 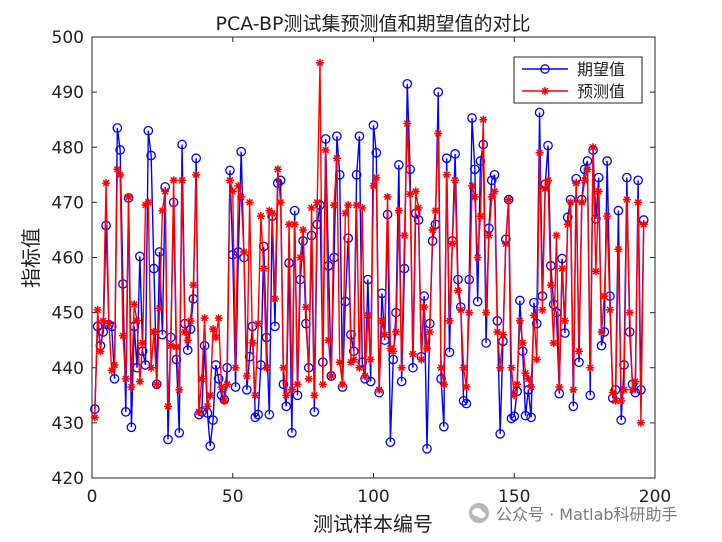 I want to click on x-tick-label: 50, so click(x=233, y=497).